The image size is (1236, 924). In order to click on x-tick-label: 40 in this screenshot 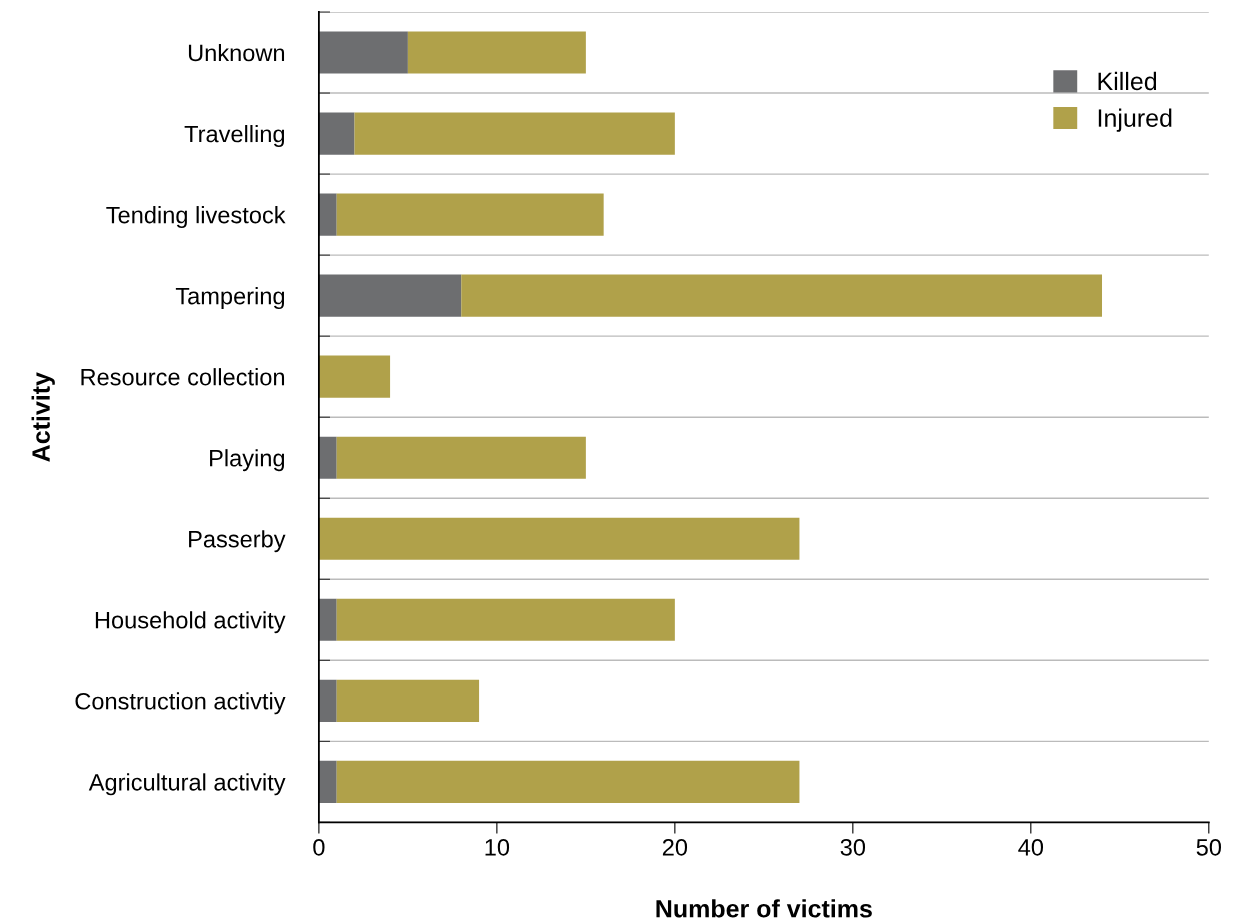, I will do `click(1031, 847)`.